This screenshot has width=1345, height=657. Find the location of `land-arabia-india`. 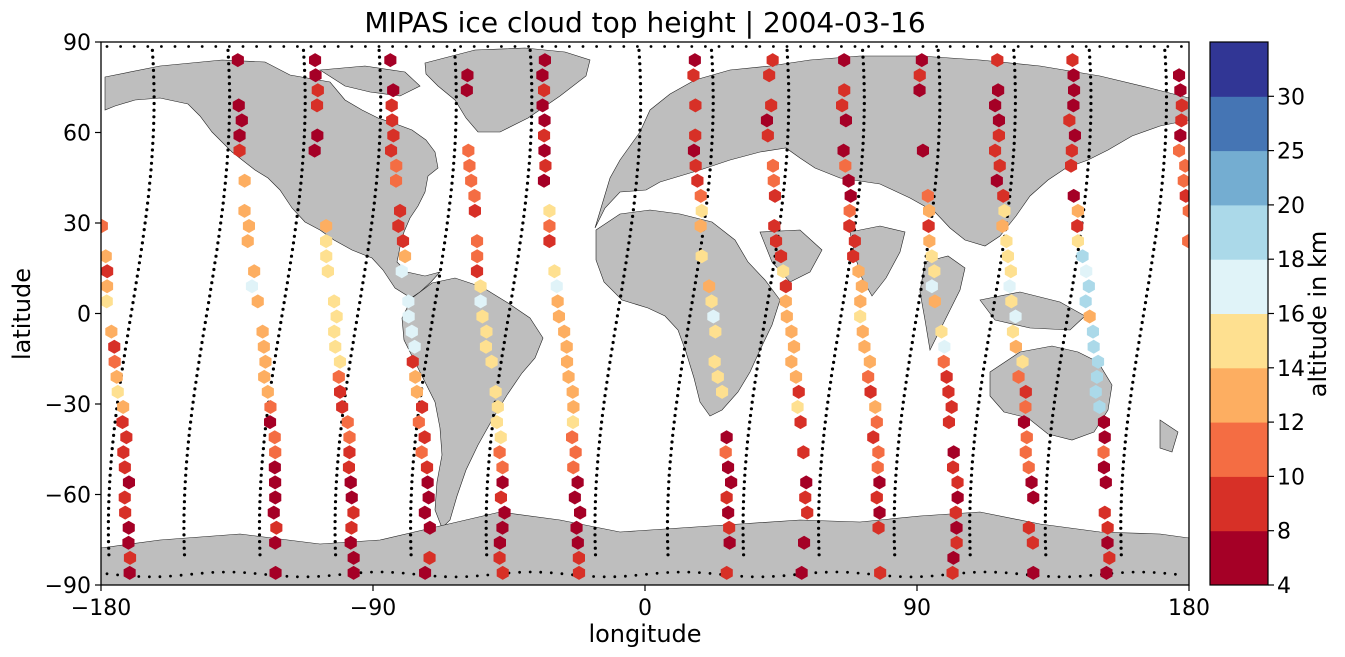

land-arabia-india is located at coordinates (832, 261).